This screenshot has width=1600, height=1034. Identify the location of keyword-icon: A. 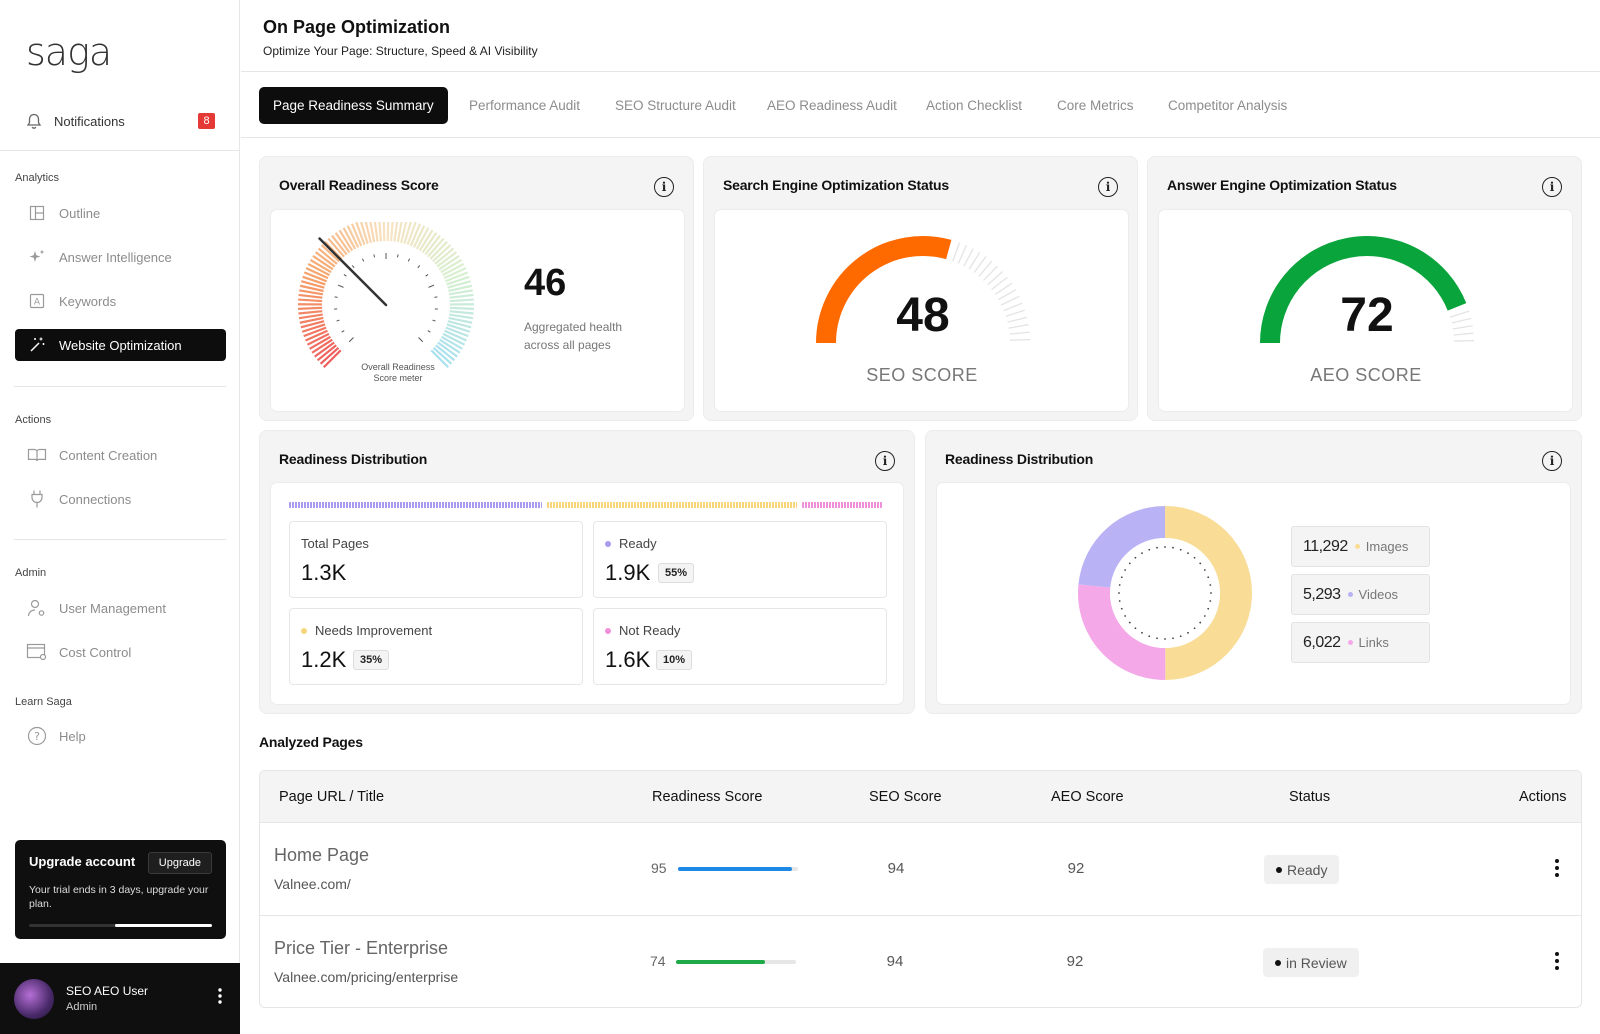
(37, 301).